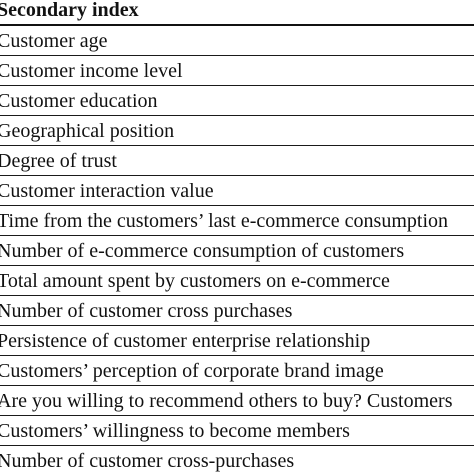 Image resolution: width=474 pixels, height=474 pixels. Describe the element at coordinates (237, 101) in the screenshot. I see `table-row: Customer education` at that location.